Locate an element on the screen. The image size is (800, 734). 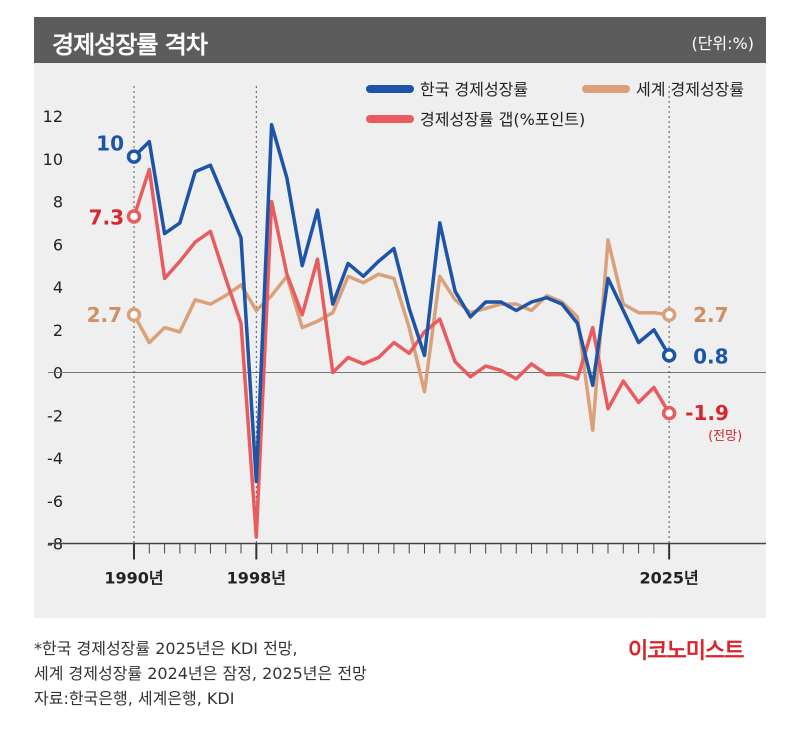
y-tick-label: -6 is located at coordinates (55, 501).